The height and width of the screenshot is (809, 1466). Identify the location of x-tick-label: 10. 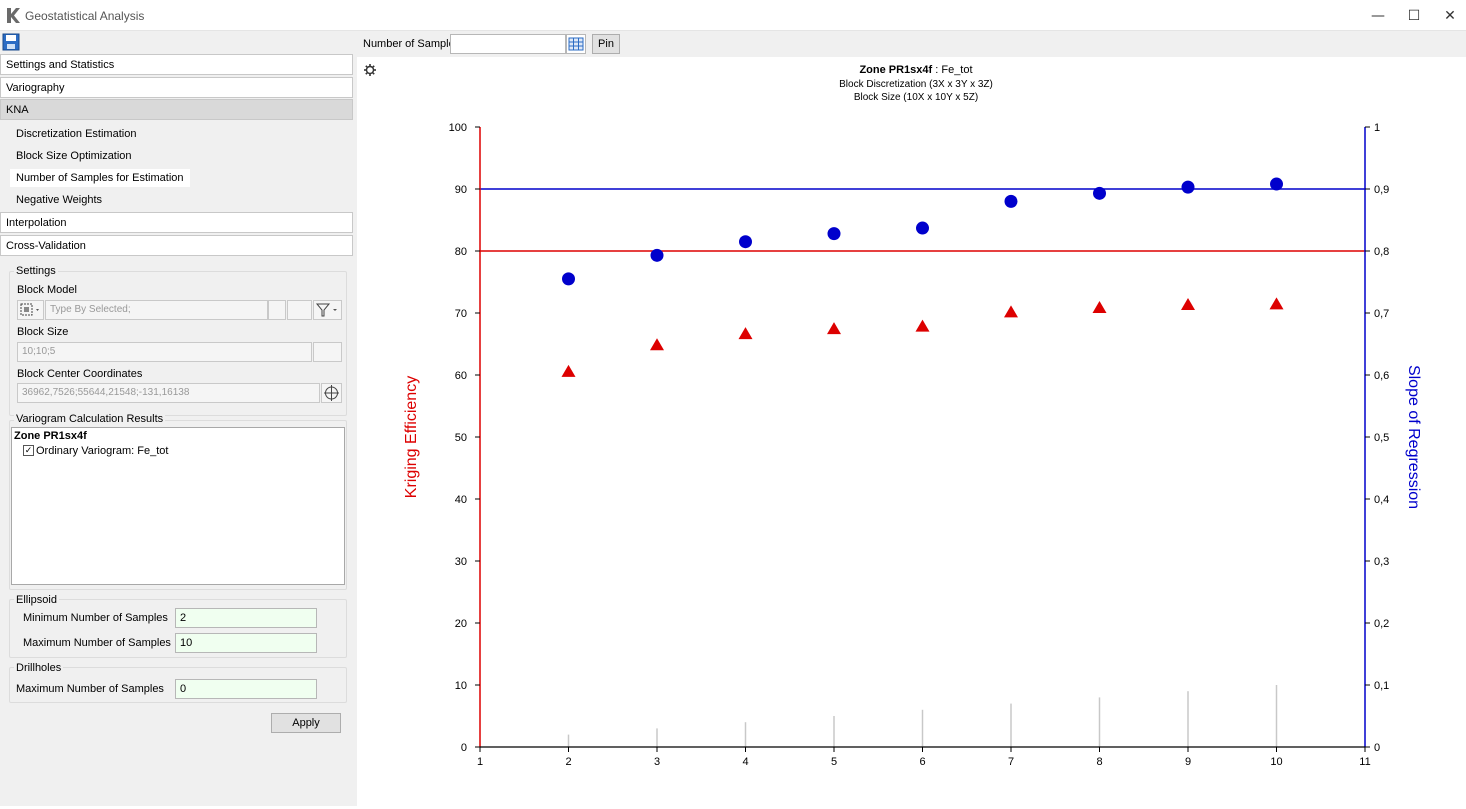
(1276, 762).